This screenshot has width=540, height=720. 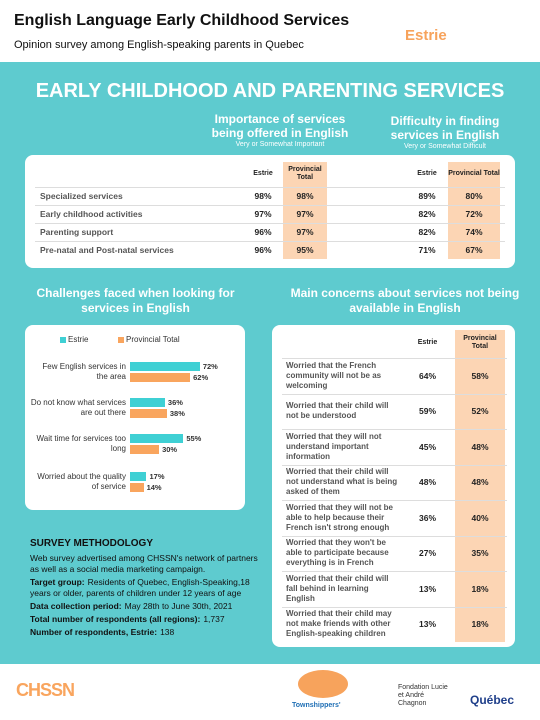 I want to click on cell-value: 59%, so click(x=427, y=411).